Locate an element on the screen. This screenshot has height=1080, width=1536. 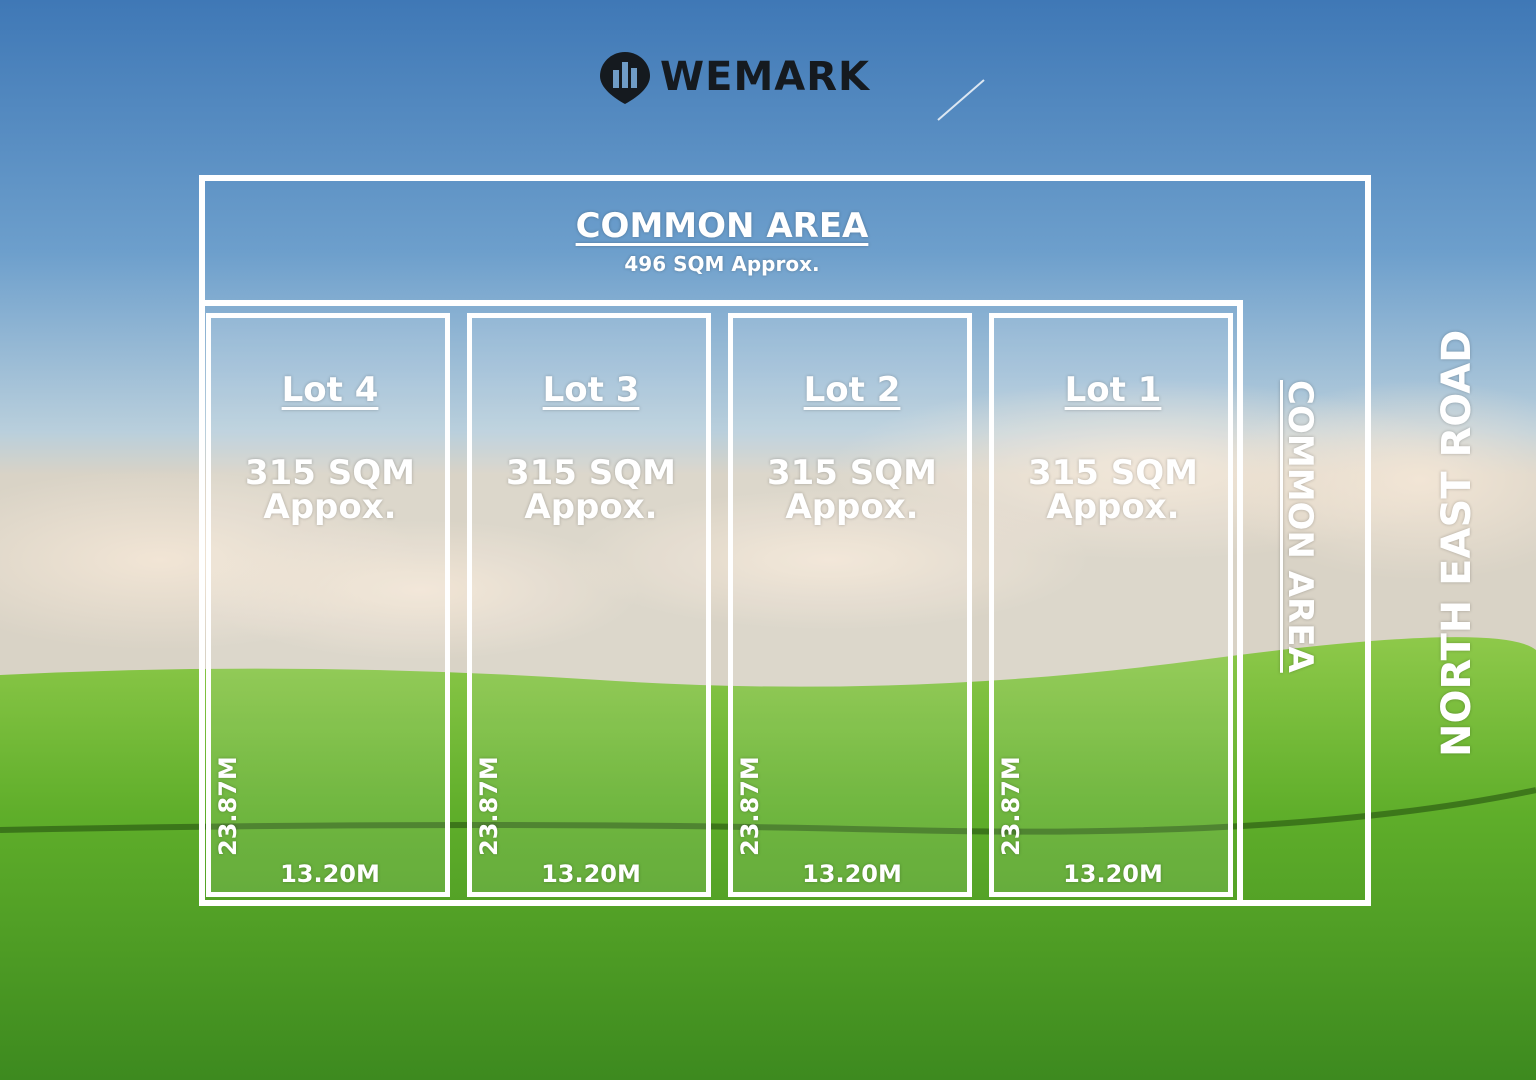
lot-1-name: Lot 1 is located at coordinates (1113, 390).